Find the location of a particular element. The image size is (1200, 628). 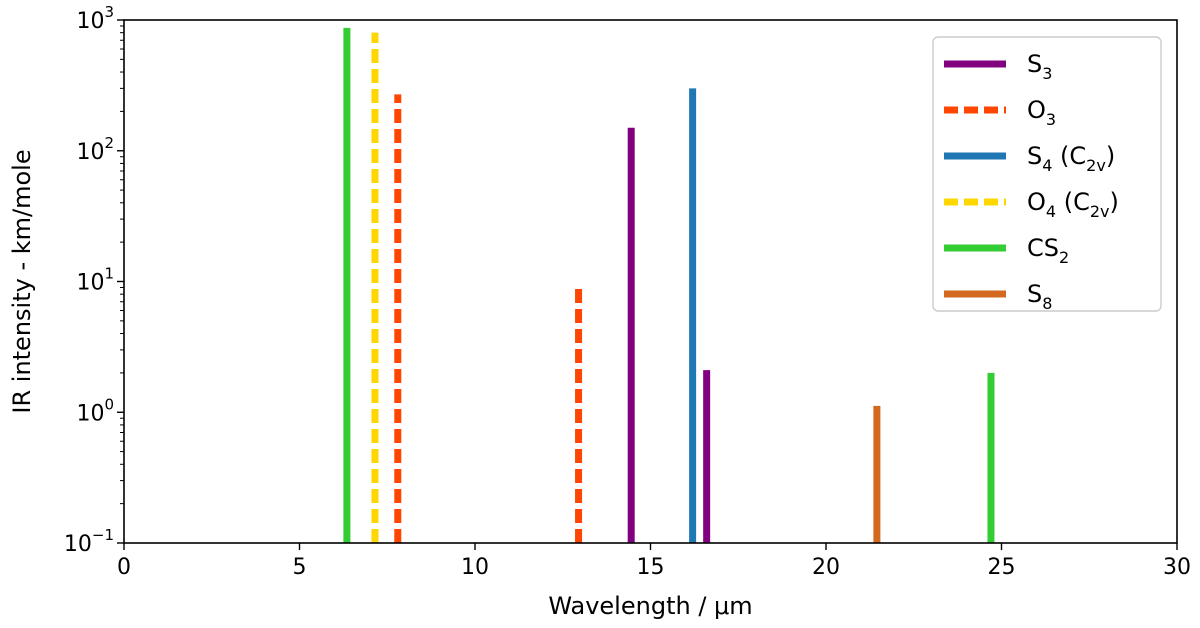

y-tick-label: 10³ is located at coordinates (95, 18).